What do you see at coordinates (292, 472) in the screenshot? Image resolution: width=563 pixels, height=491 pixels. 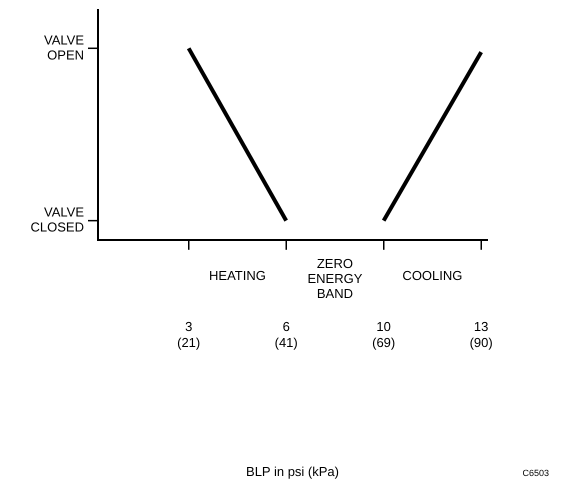 I see `text: BLP in psi (kPa)` at bounding box center [292, 472].